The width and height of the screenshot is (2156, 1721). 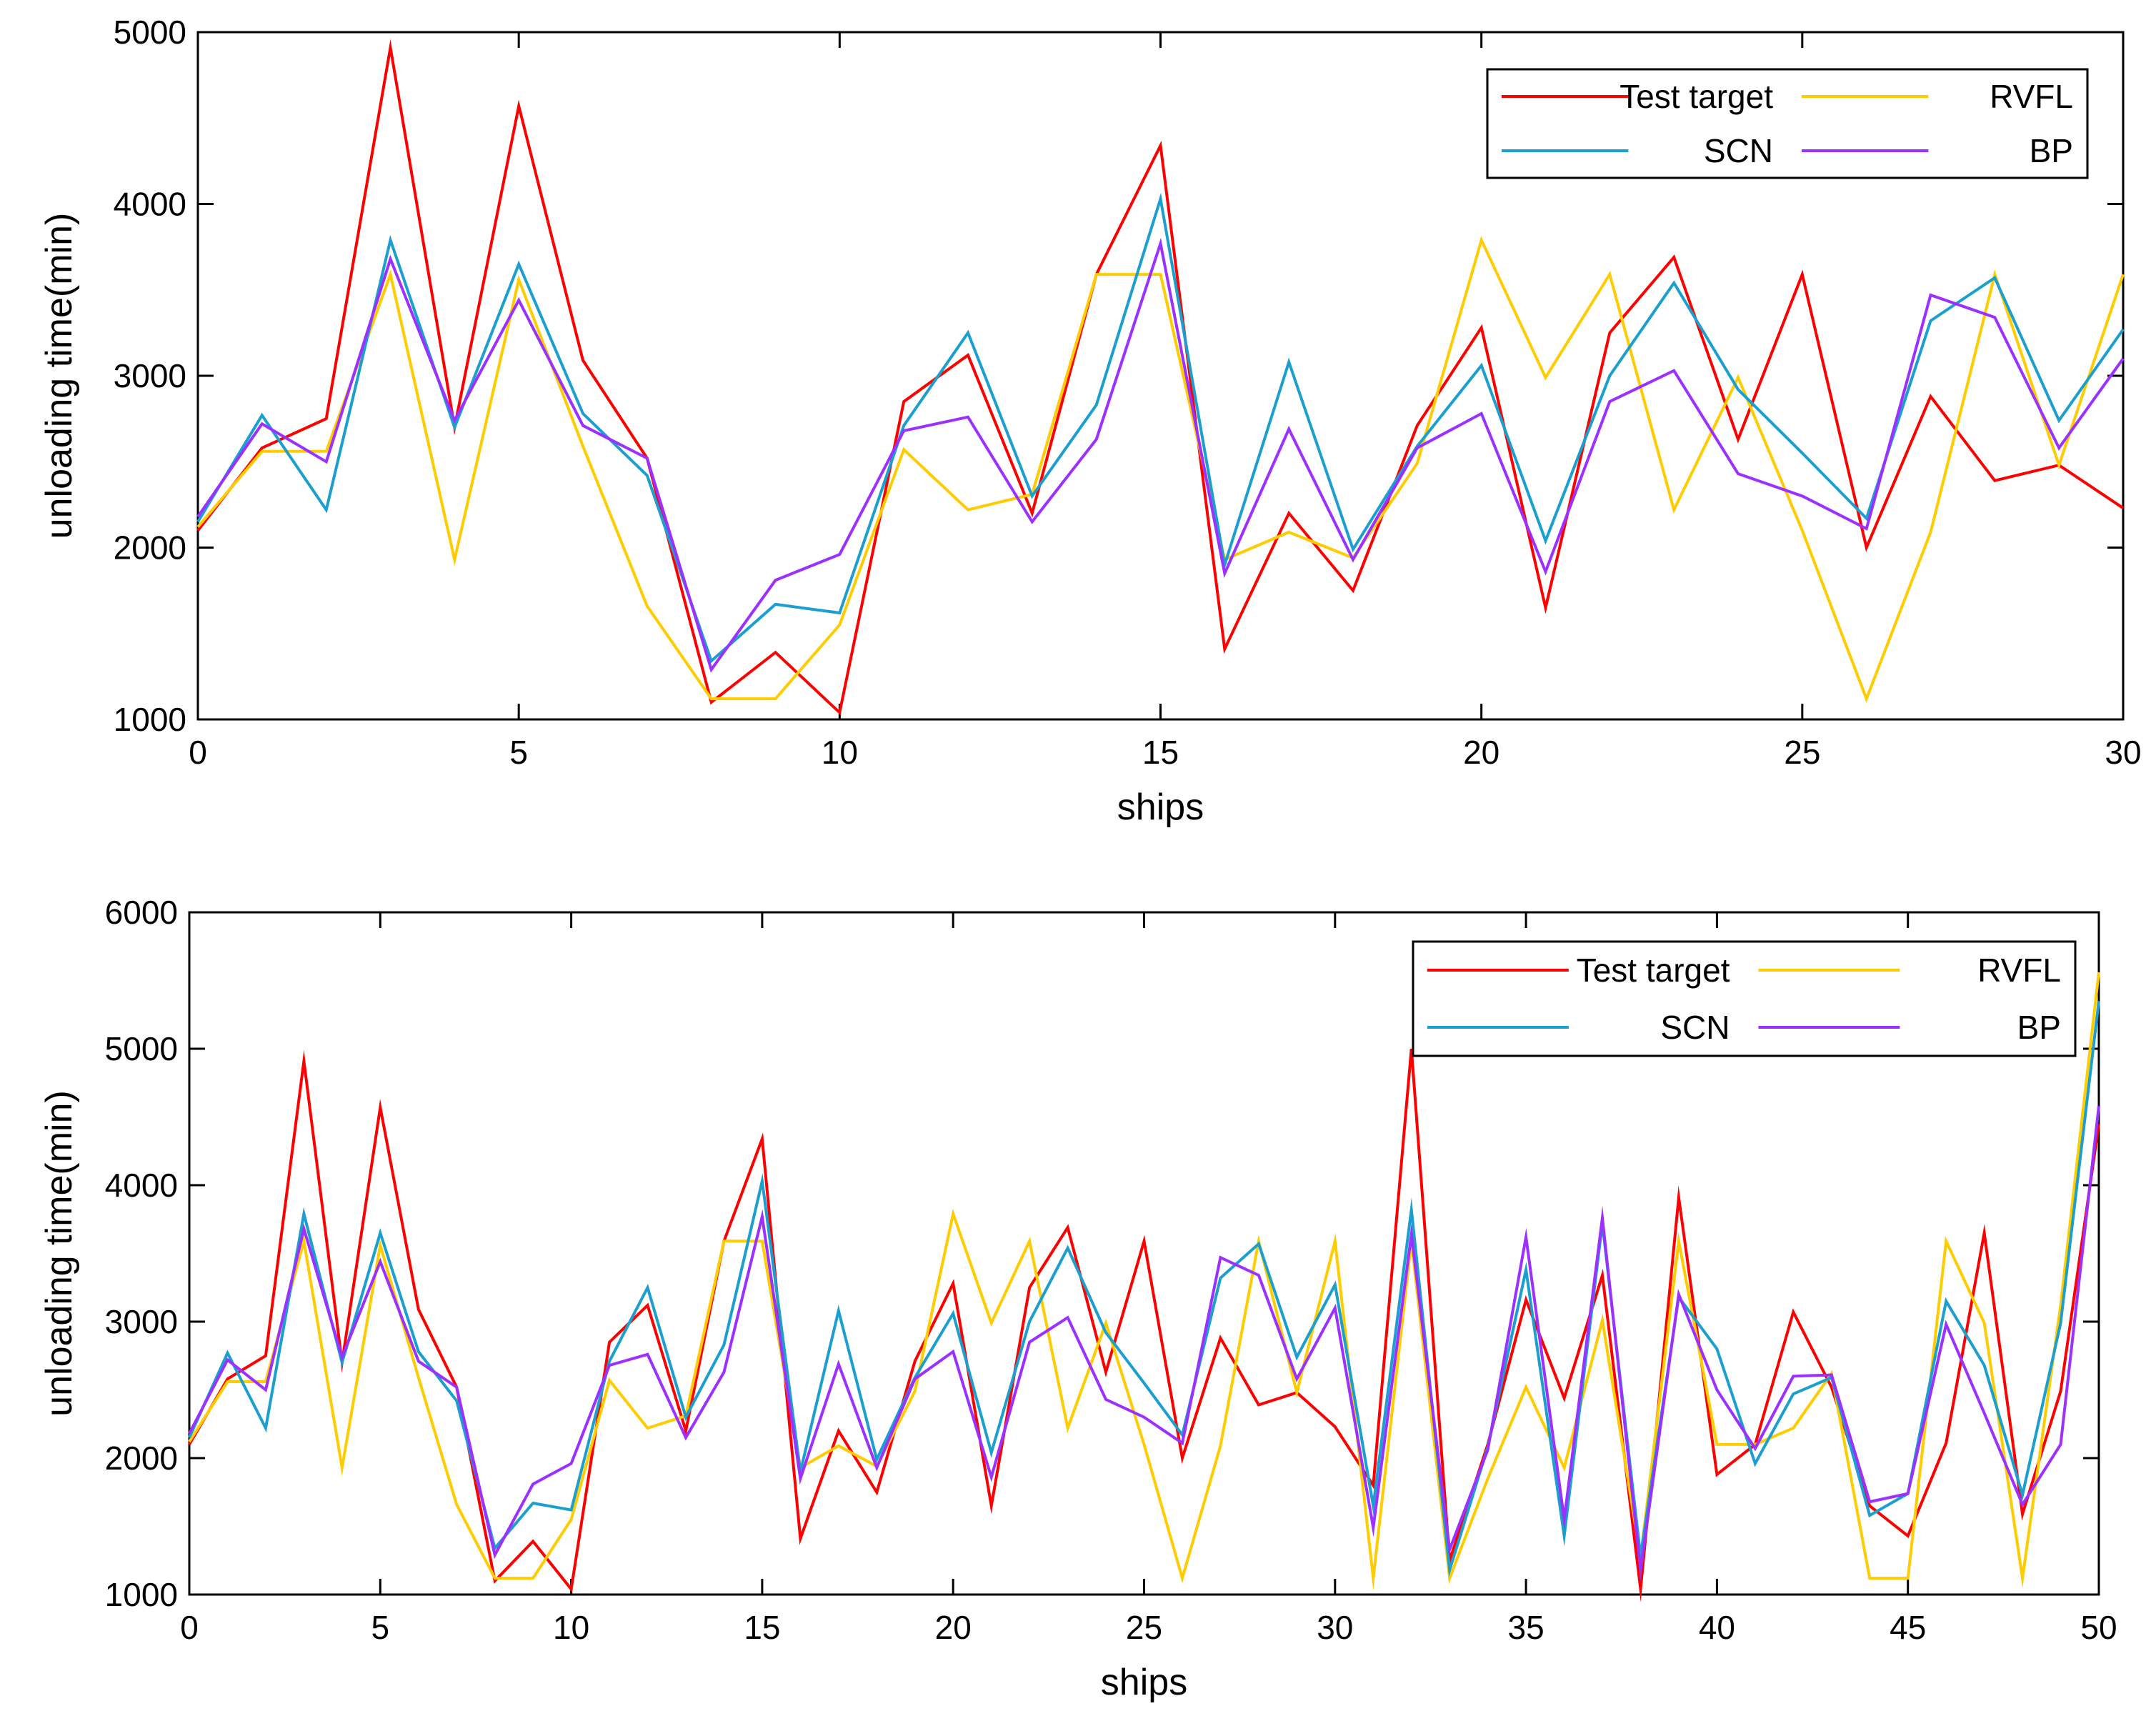 I want to click on x-tick-label: 45, so click(x=1908, y=1627).